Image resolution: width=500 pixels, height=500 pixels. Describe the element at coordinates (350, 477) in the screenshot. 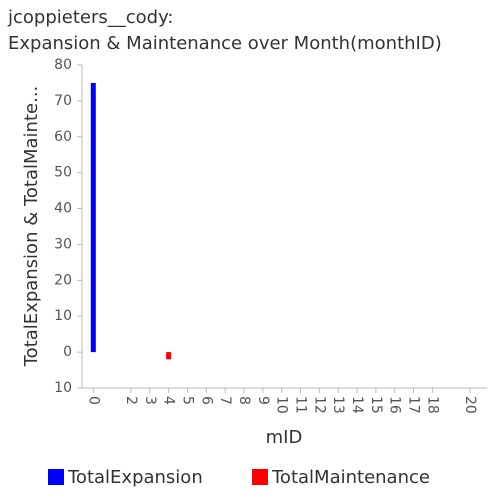

I see `legend-label: TotalMaintenance` at that location.